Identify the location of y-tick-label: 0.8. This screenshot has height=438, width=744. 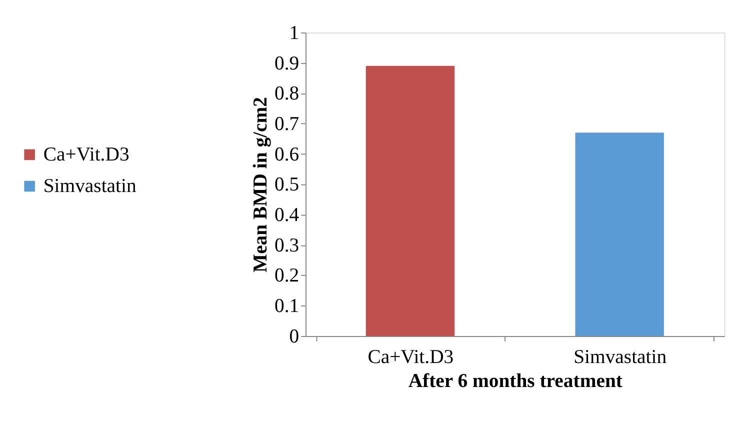
(287, 93).